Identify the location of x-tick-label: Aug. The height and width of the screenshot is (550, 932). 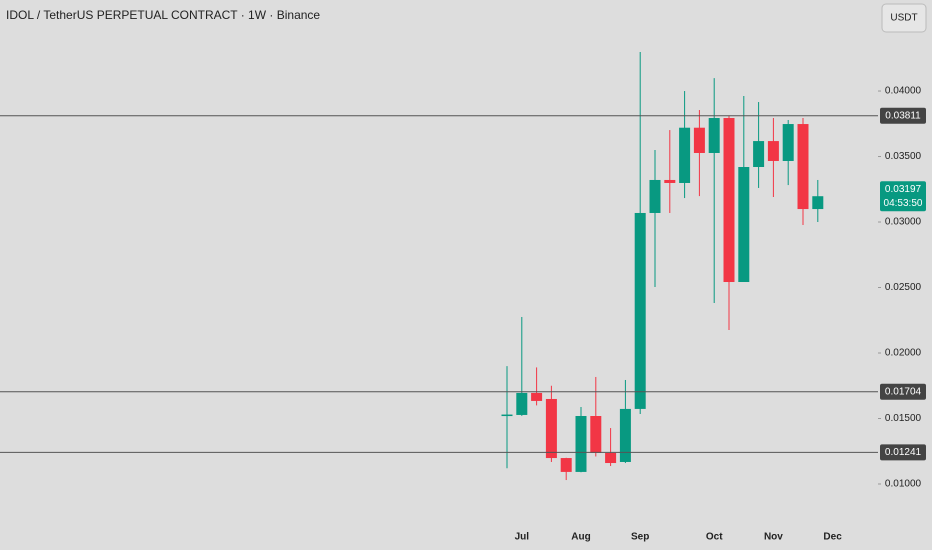
(580, 537).